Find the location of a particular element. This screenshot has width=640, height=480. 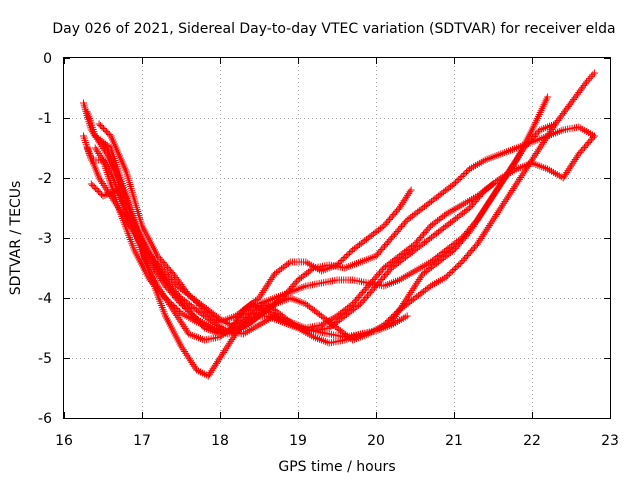

x-tick-label: 23 is located at coordinates (610, 441).